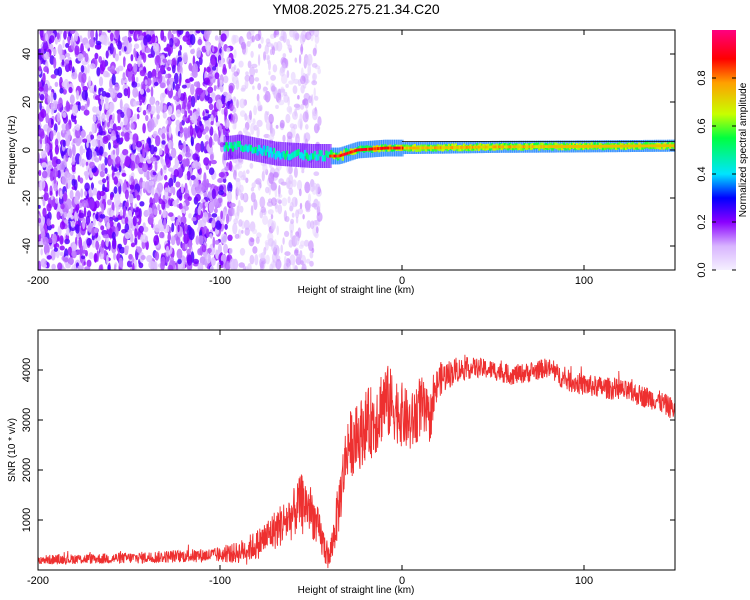  I want to click on snr-y-tick-label: 4000, so click(27, 370).